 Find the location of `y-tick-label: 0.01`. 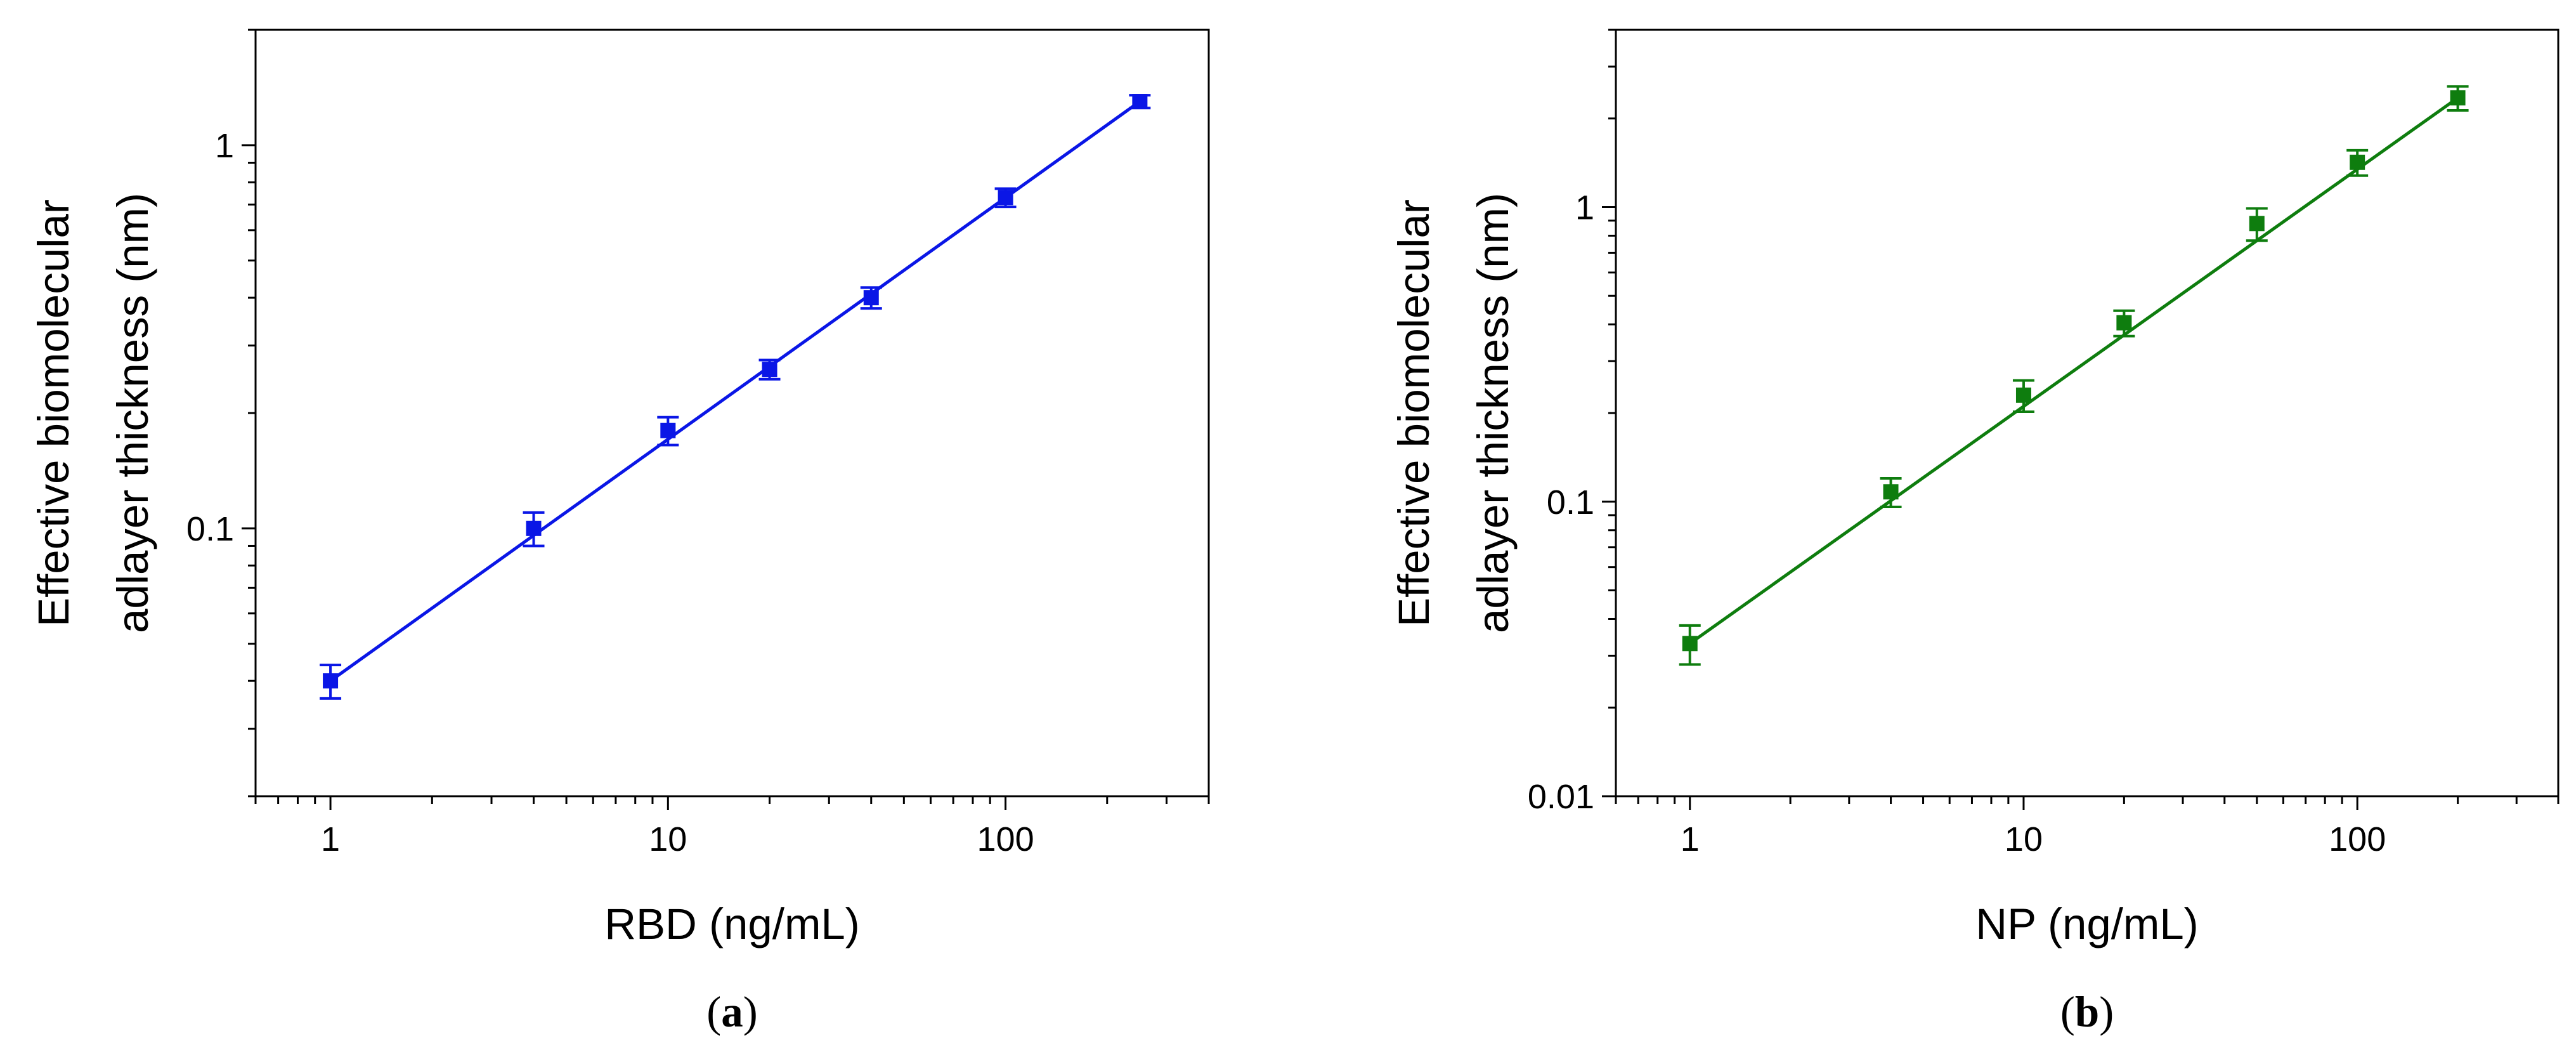

y-tick-label: 0.01 is located at coordinates (1561, 797).